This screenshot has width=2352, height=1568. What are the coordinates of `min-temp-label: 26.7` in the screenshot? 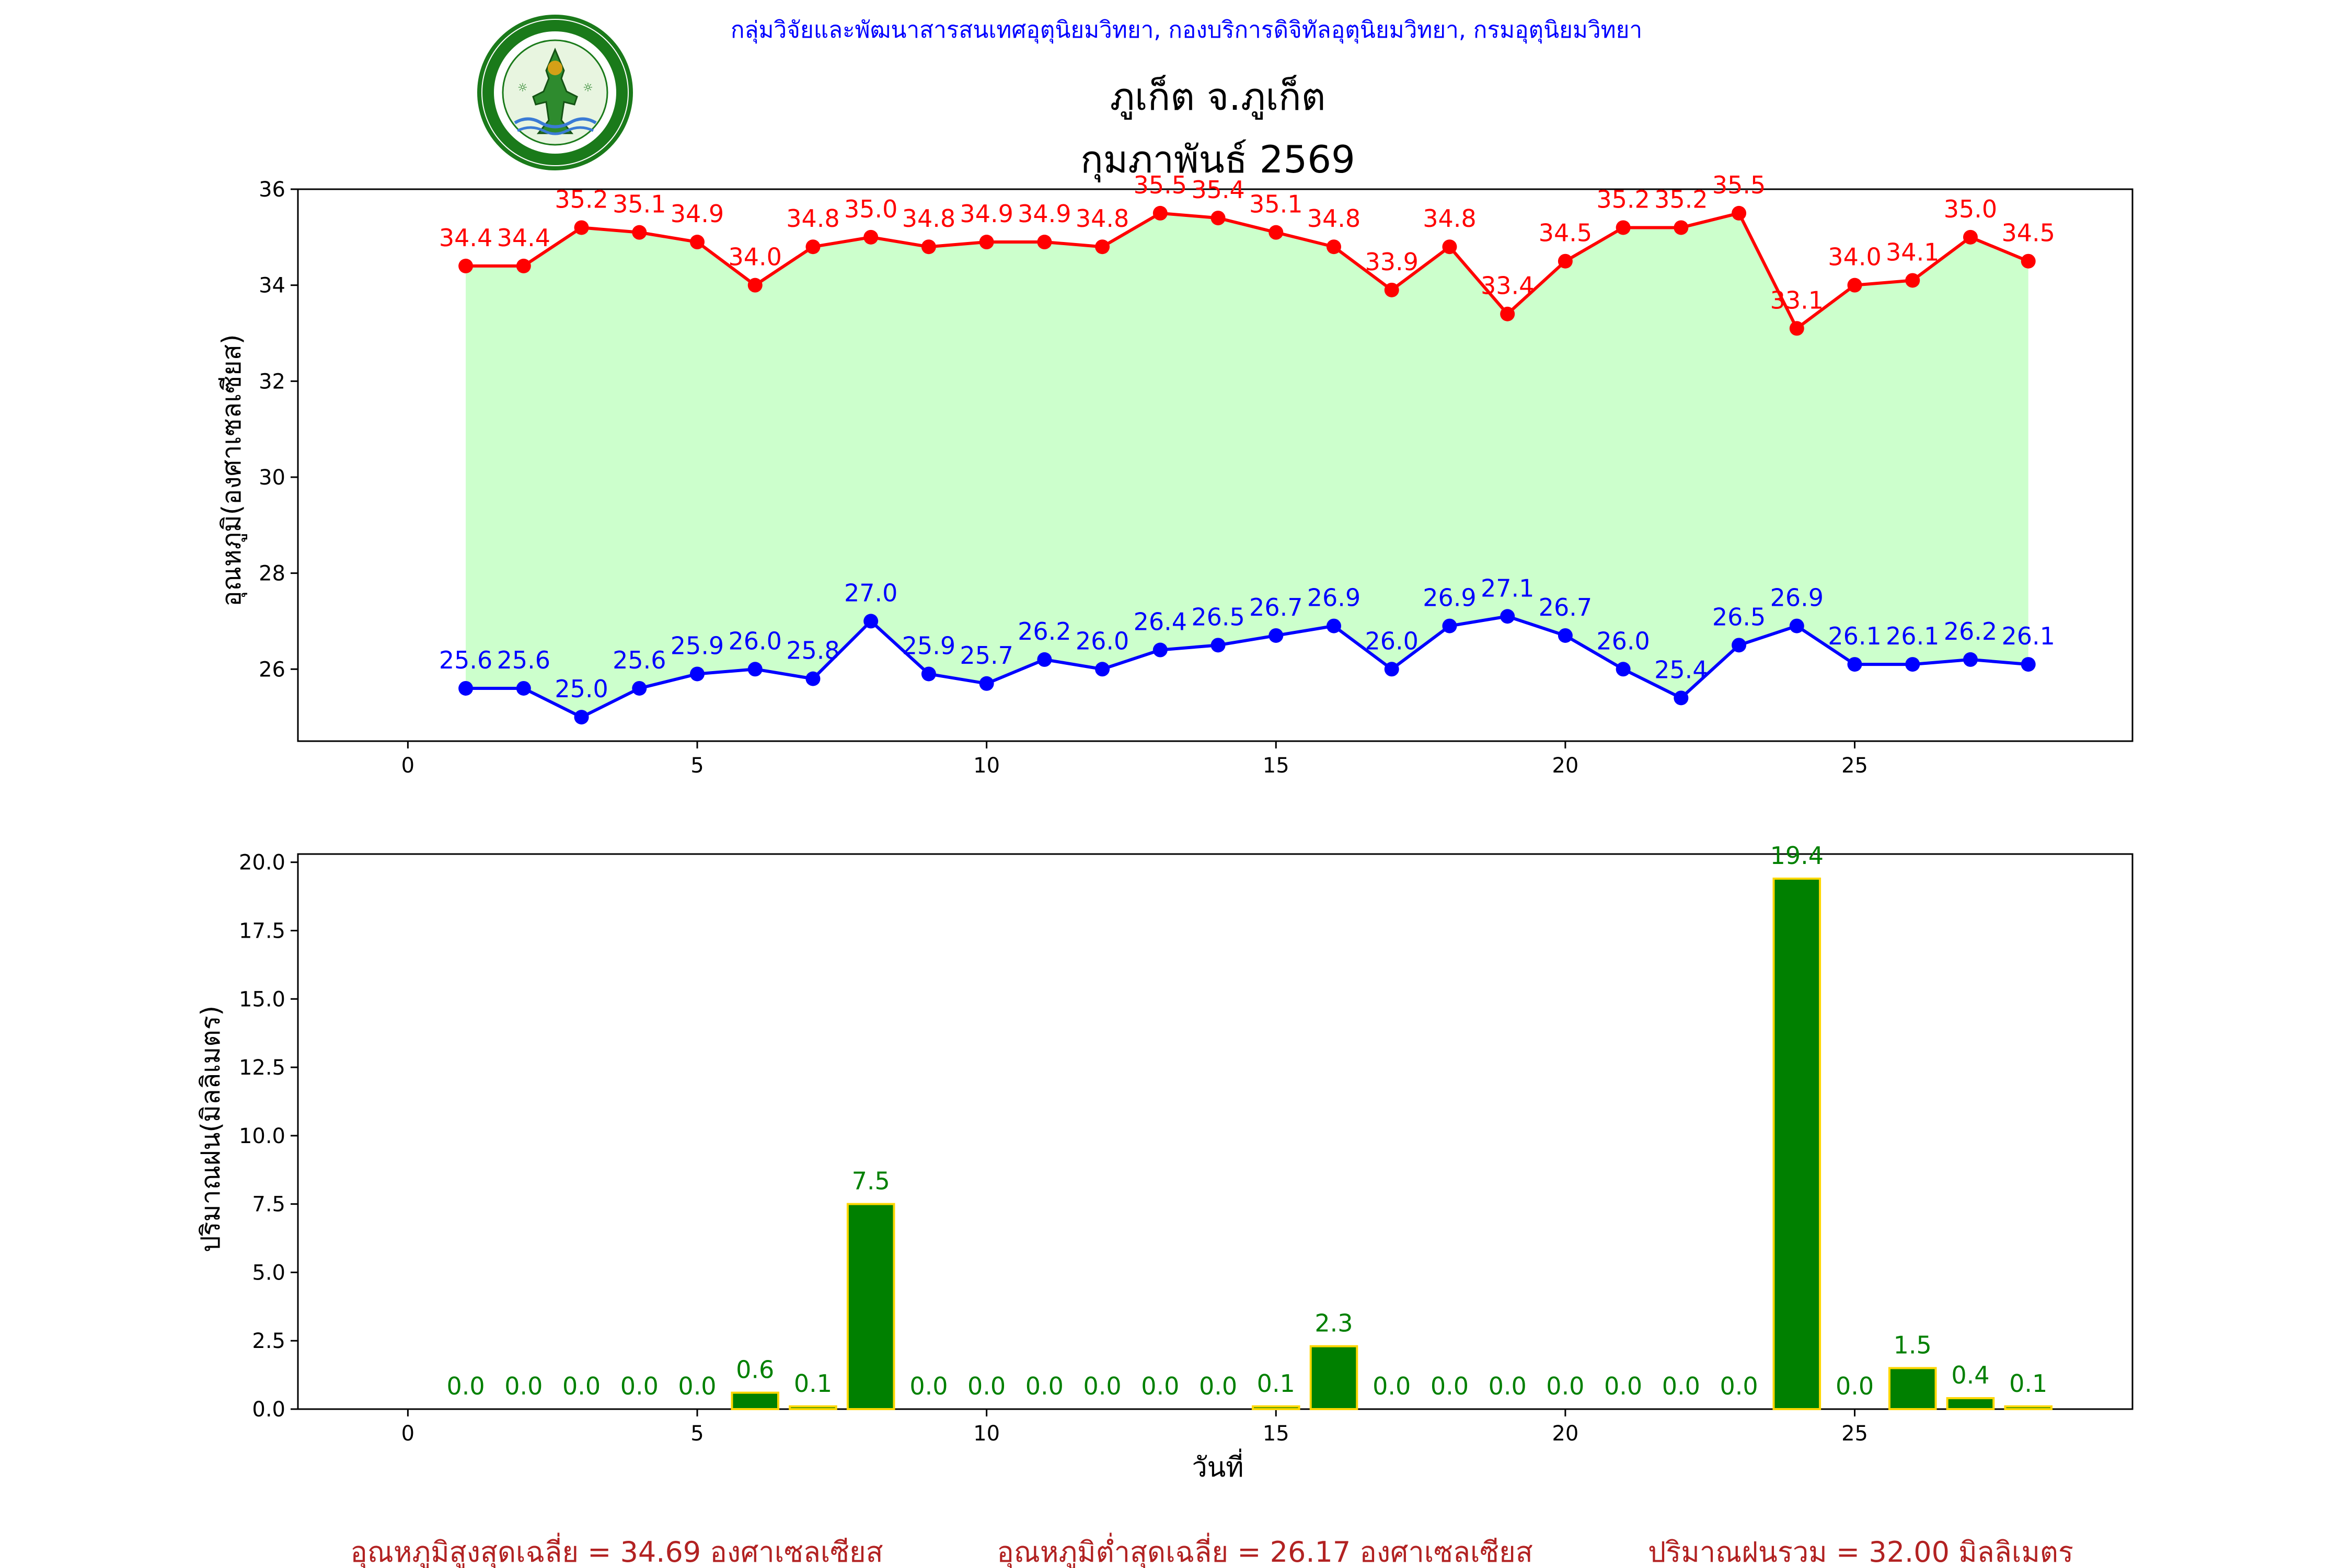 It's located at (1565, 607).